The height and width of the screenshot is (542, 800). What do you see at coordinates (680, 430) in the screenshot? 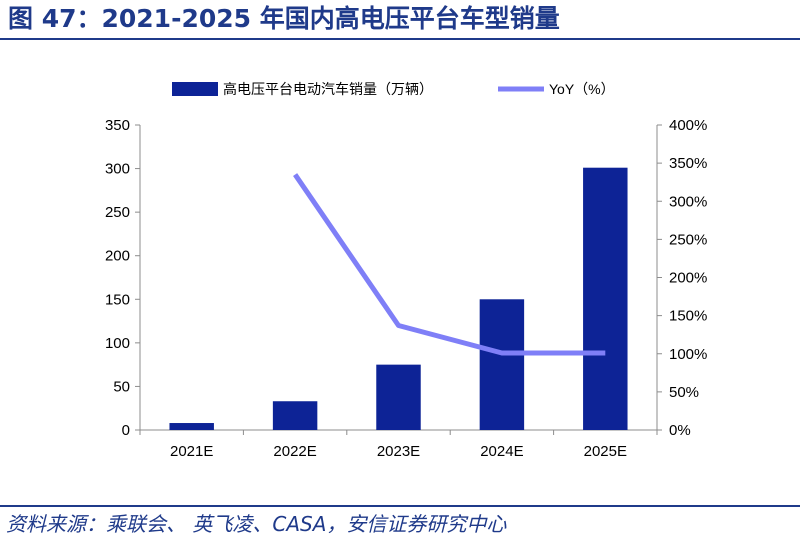
I see `y2-tick-label: 0%` at bounding box center [680, 430].